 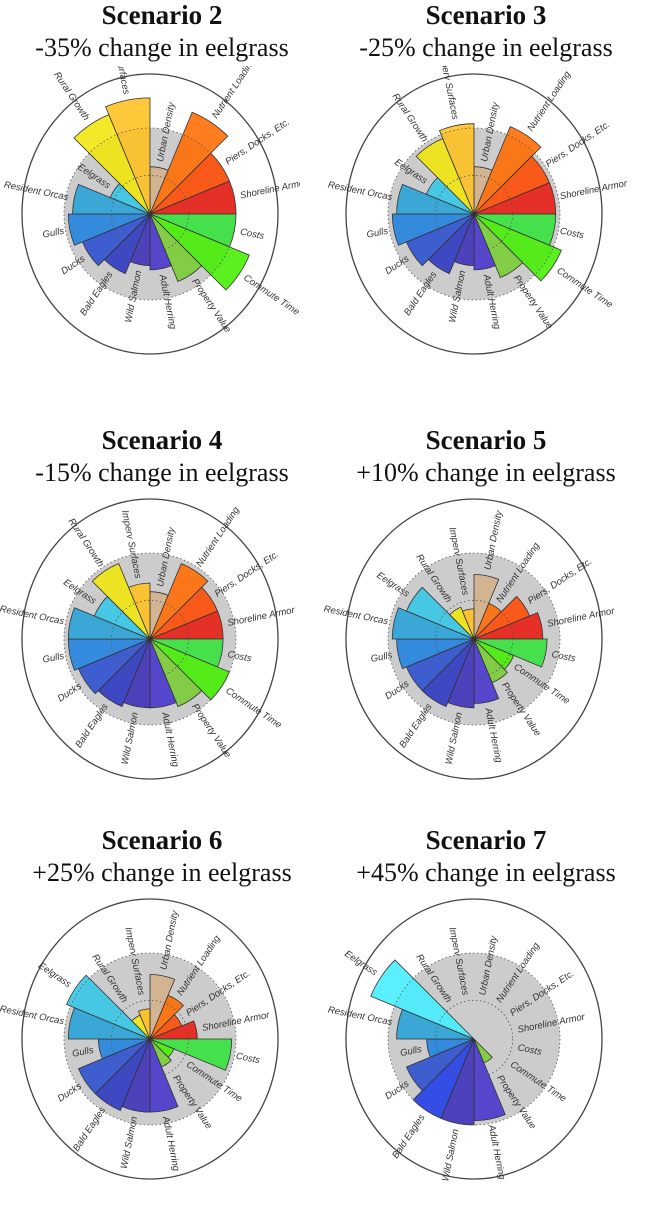 I want to click on chart-title: Scenario 7, so click(x=486, y=840).